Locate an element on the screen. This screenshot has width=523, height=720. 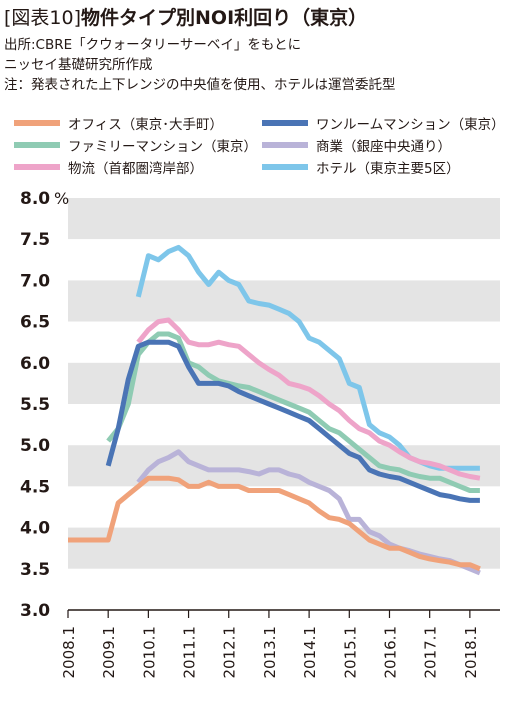
legend-item-hotel: ホテル（東京主要5区） is located at coordinates (361, 167).